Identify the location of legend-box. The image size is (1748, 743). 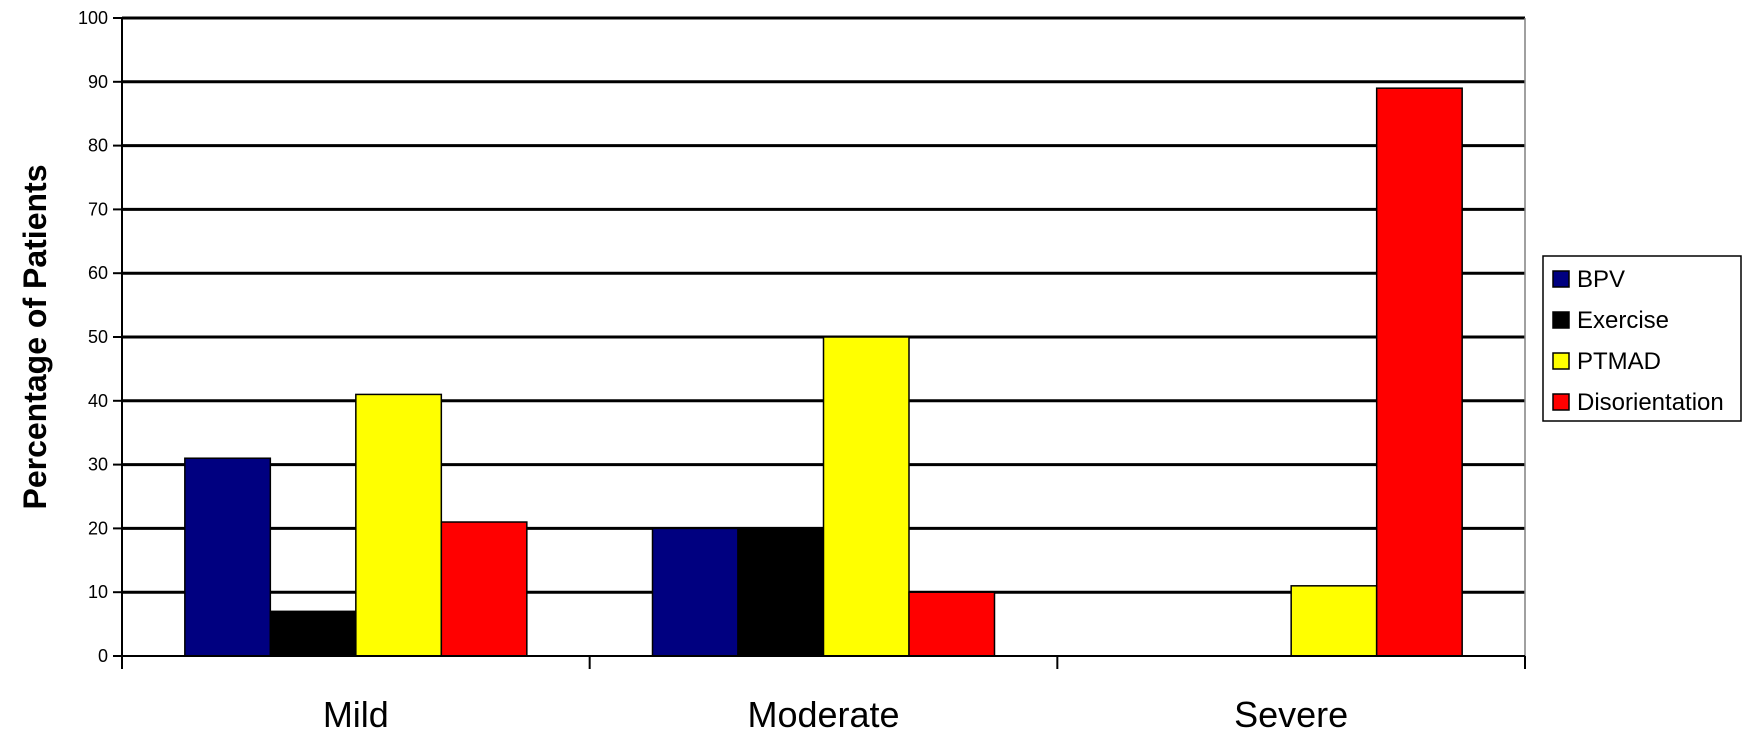
(1642, 338).